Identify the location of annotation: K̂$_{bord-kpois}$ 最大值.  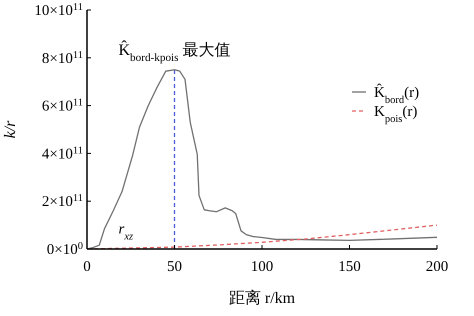
(174, 52).